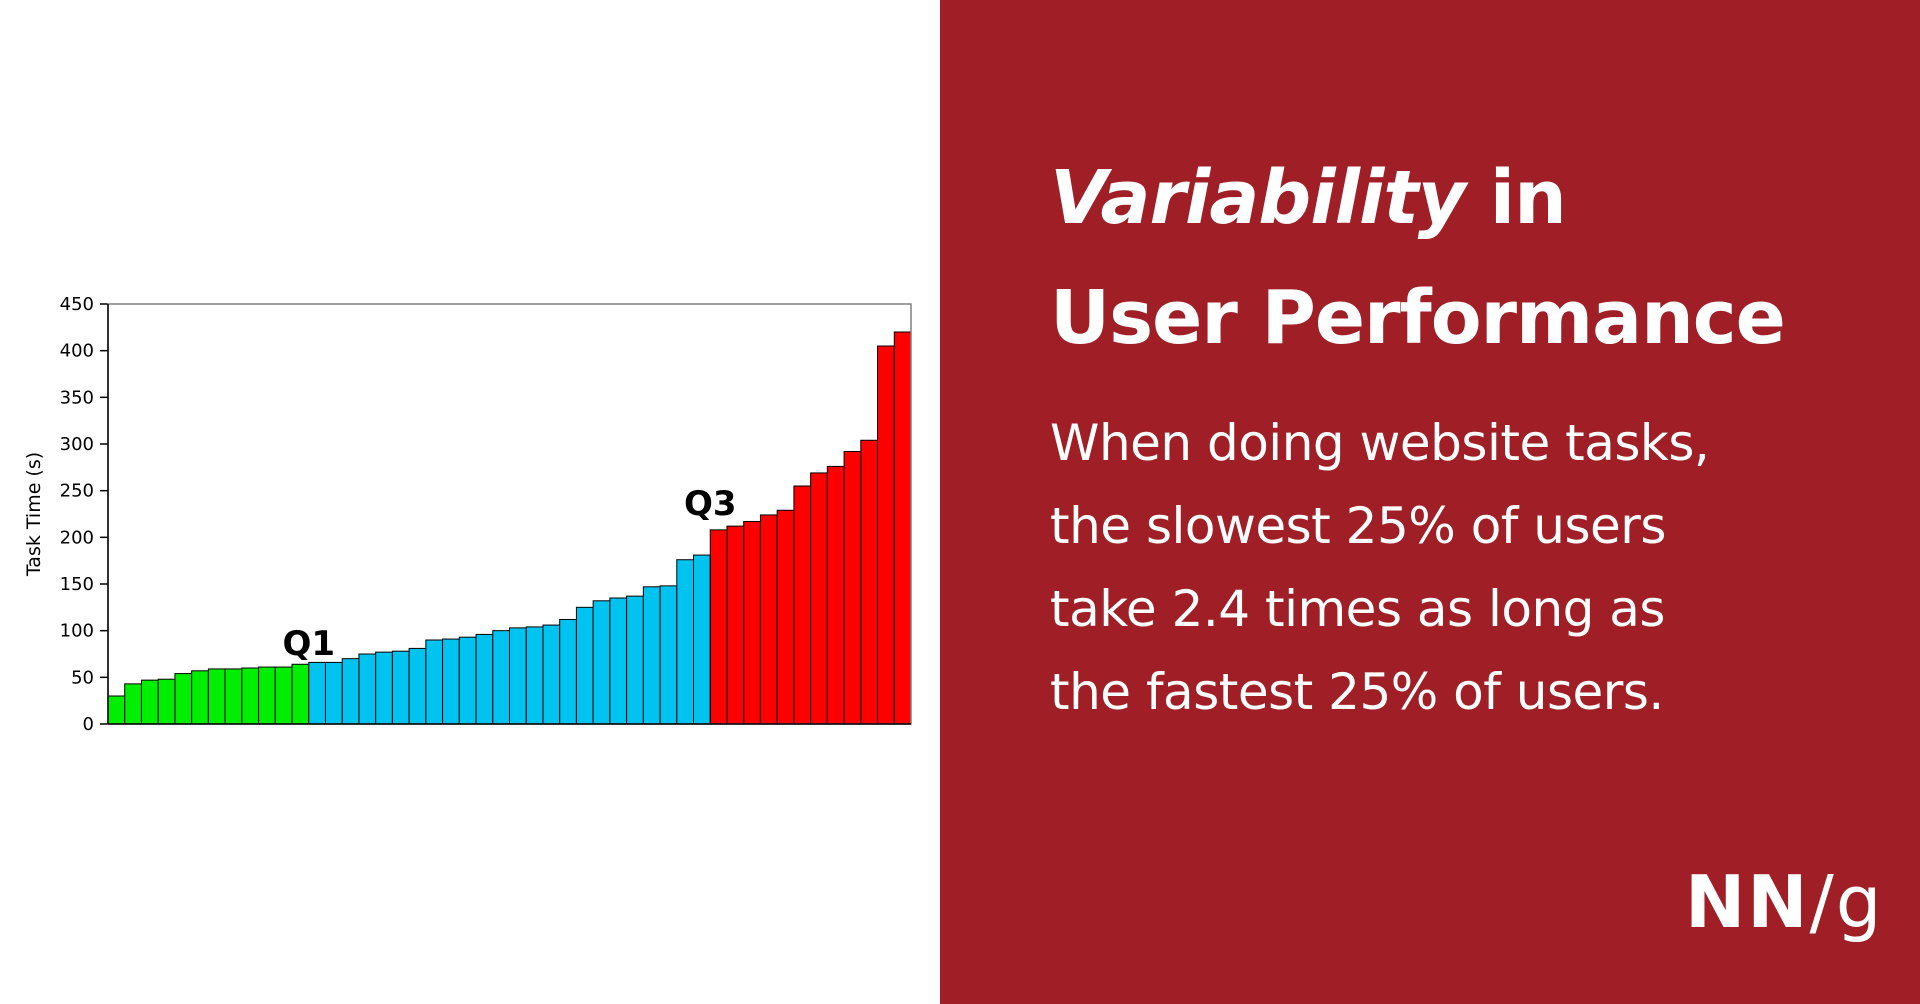 The width and height of the screenshot is (1920, 1004). I want to click on y-tick-label: 250, so click(77, 491).